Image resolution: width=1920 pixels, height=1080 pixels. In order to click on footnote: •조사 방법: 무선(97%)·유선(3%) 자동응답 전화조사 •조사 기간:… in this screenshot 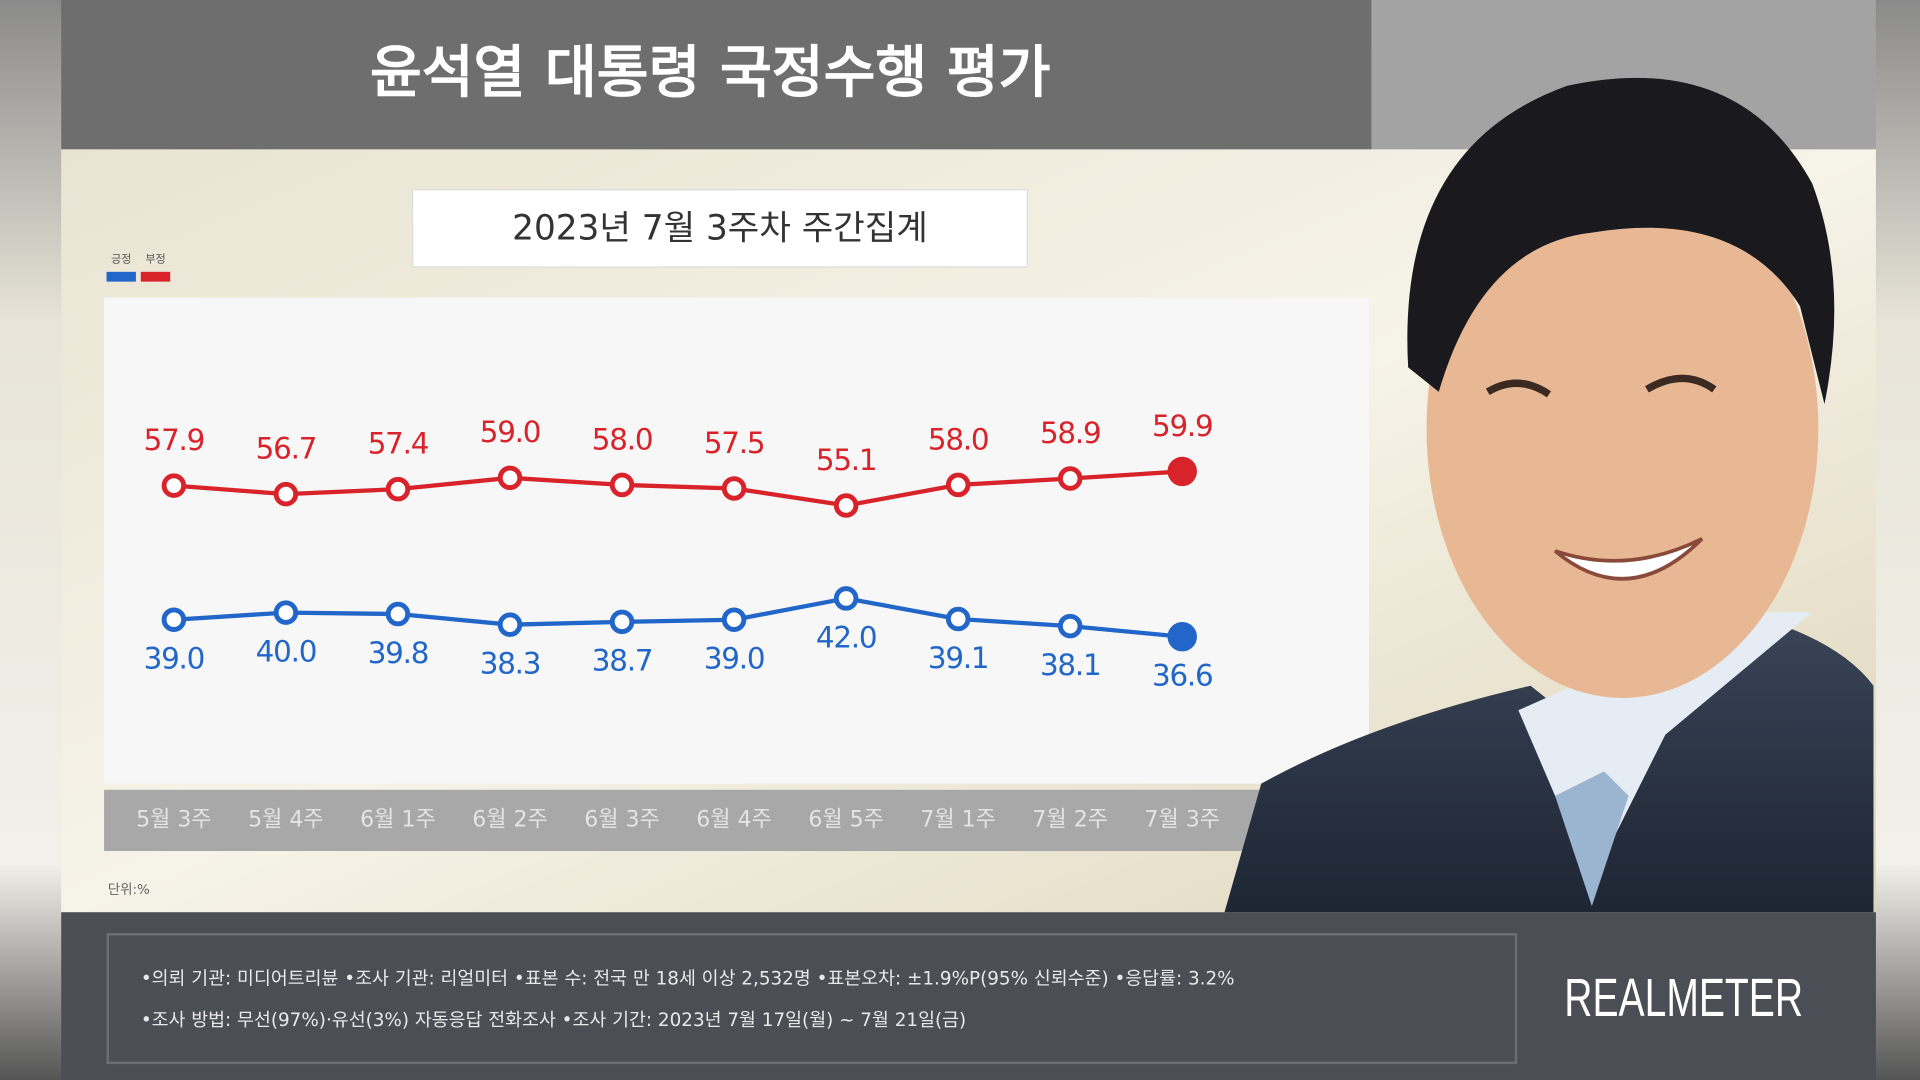, I will do `click(553, 1020)`.